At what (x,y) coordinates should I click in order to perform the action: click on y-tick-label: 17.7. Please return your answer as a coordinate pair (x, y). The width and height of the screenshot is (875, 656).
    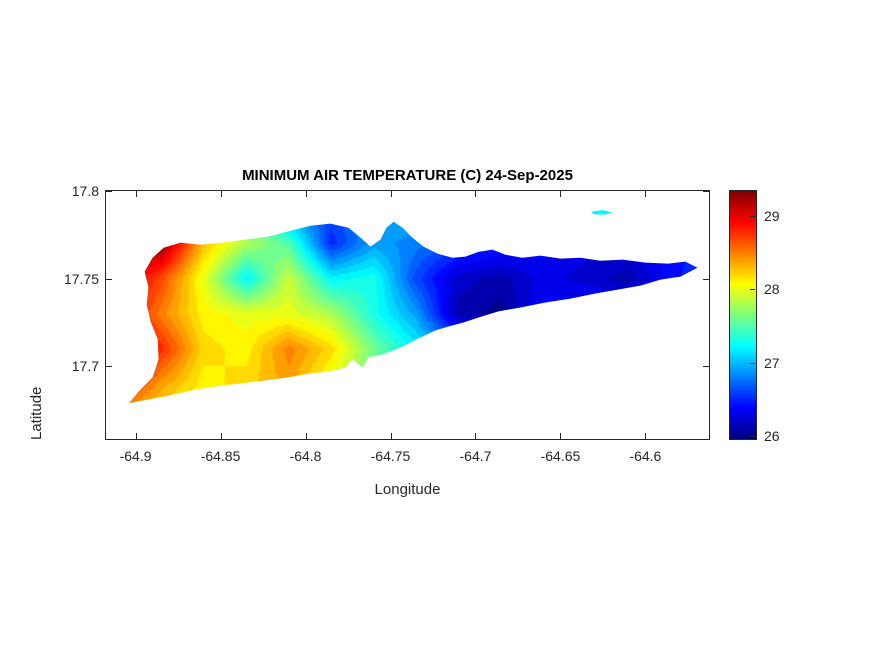
    Looking at the image, I should click on (85, 366).